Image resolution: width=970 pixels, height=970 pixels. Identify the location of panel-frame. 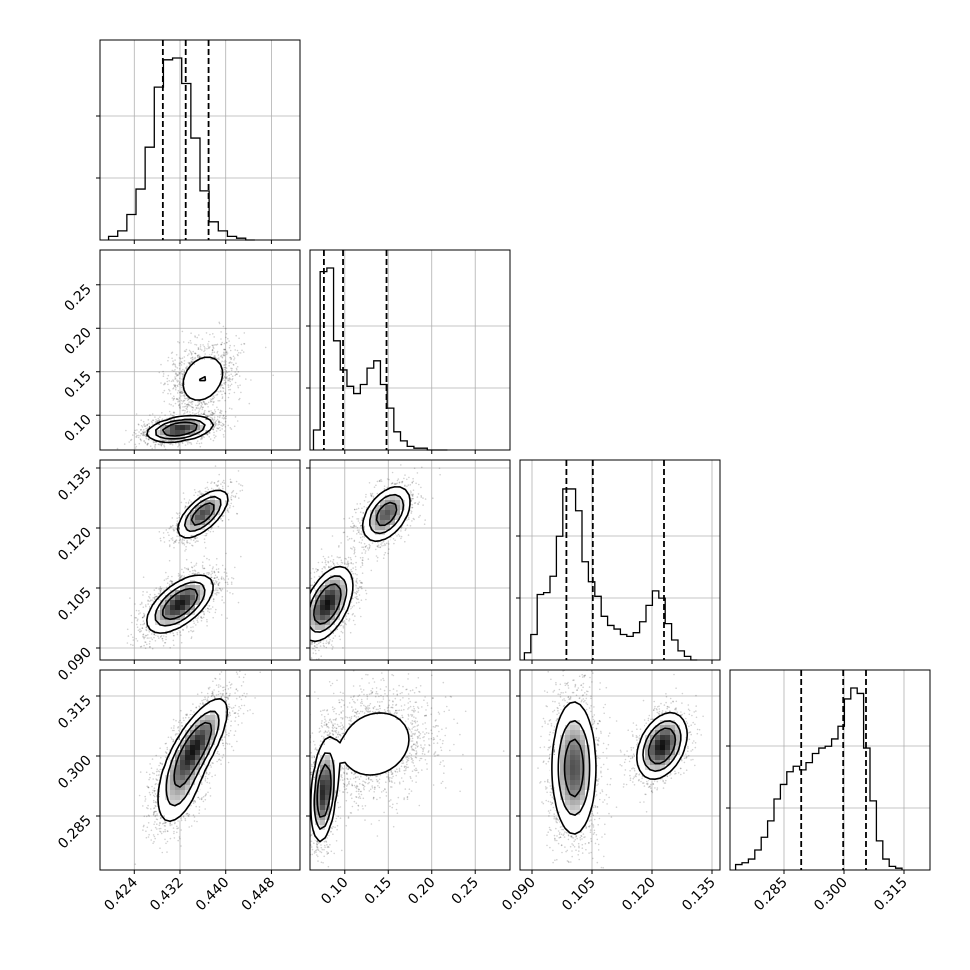
(830, 770).